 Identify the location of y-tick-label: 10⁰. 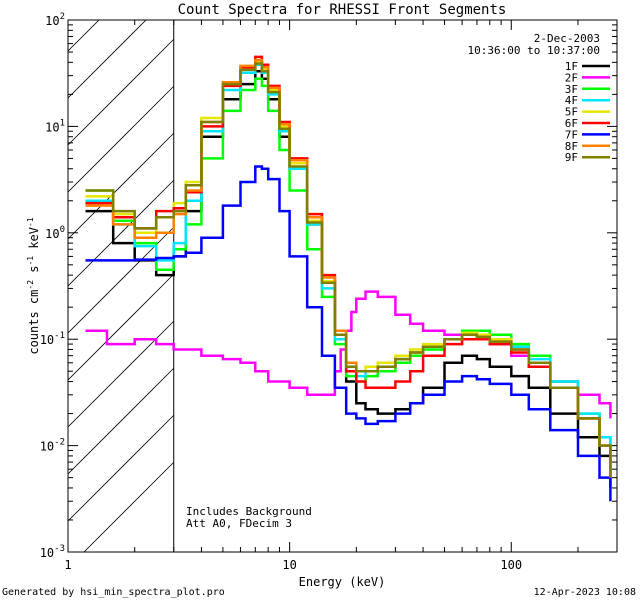
(55, 233).